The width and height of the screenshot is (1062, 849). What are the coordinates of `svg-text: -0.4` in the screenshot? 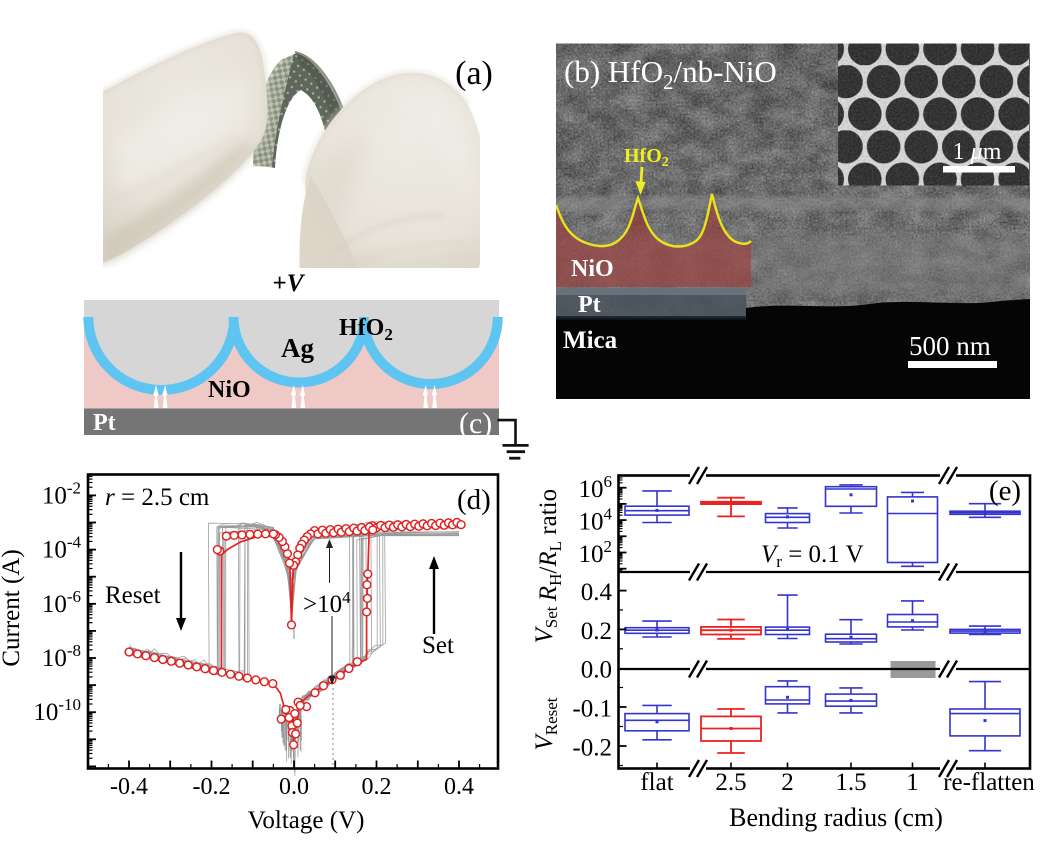 It's located at (129, 787).